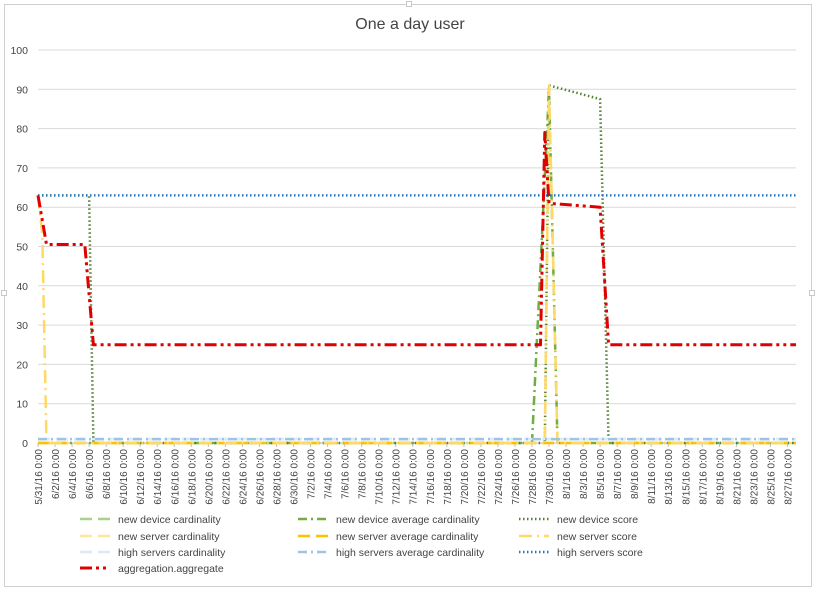 The height and width of the screenshot is (594, 819). I want to click on x-tick-label: 8/23/16 0:00, so click(754, 477).